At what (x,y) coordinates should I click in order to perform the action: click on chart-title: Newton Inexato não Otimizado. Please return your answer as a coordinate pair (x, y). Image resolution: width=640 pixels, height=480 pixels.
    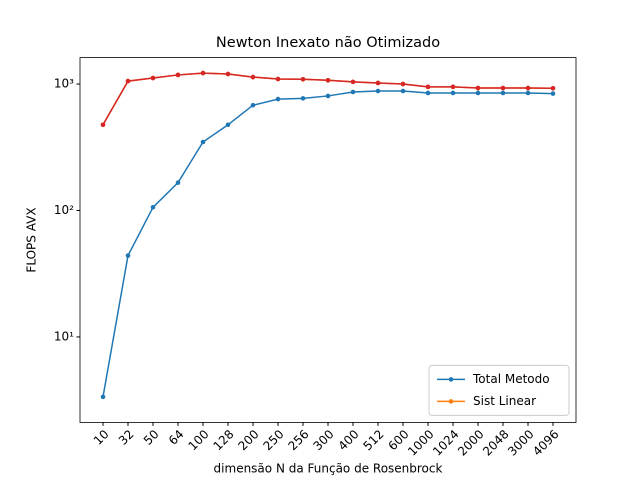
    Looking at the image, I should click on (328, 43).